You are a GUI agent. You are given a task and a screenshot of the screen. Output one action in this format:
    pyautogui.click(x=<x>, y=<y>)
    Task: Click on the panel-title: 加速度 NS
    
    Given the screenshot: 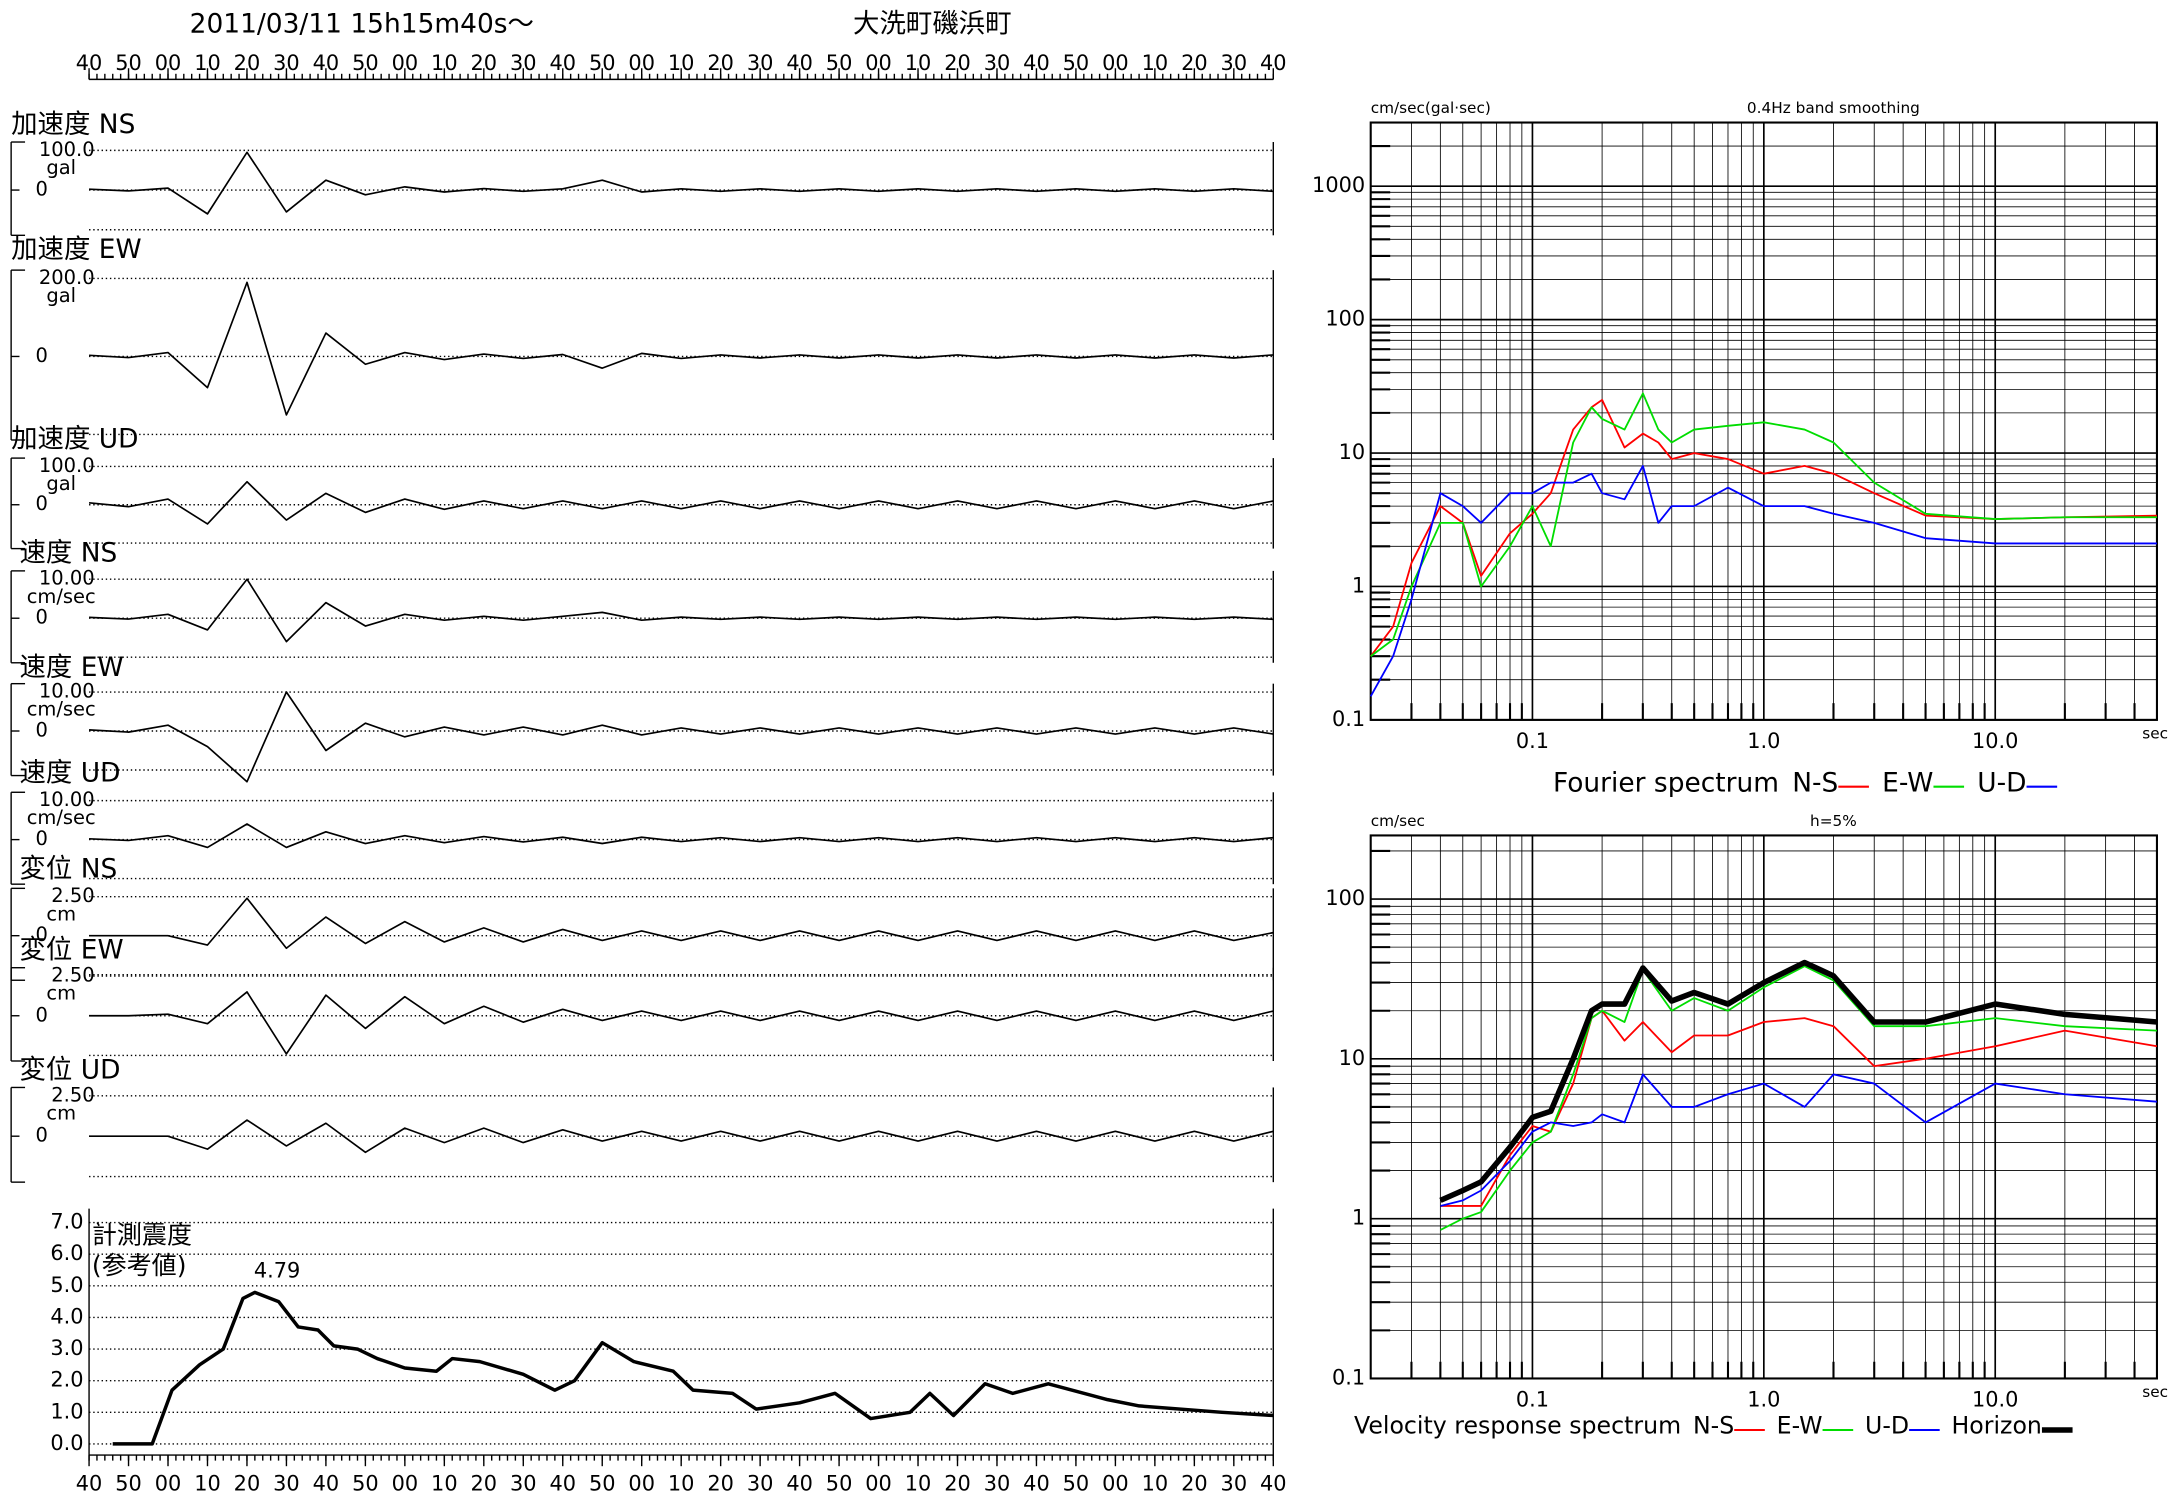 What is the action you would take?
    pyautogui.click(x=73, y=124)
    